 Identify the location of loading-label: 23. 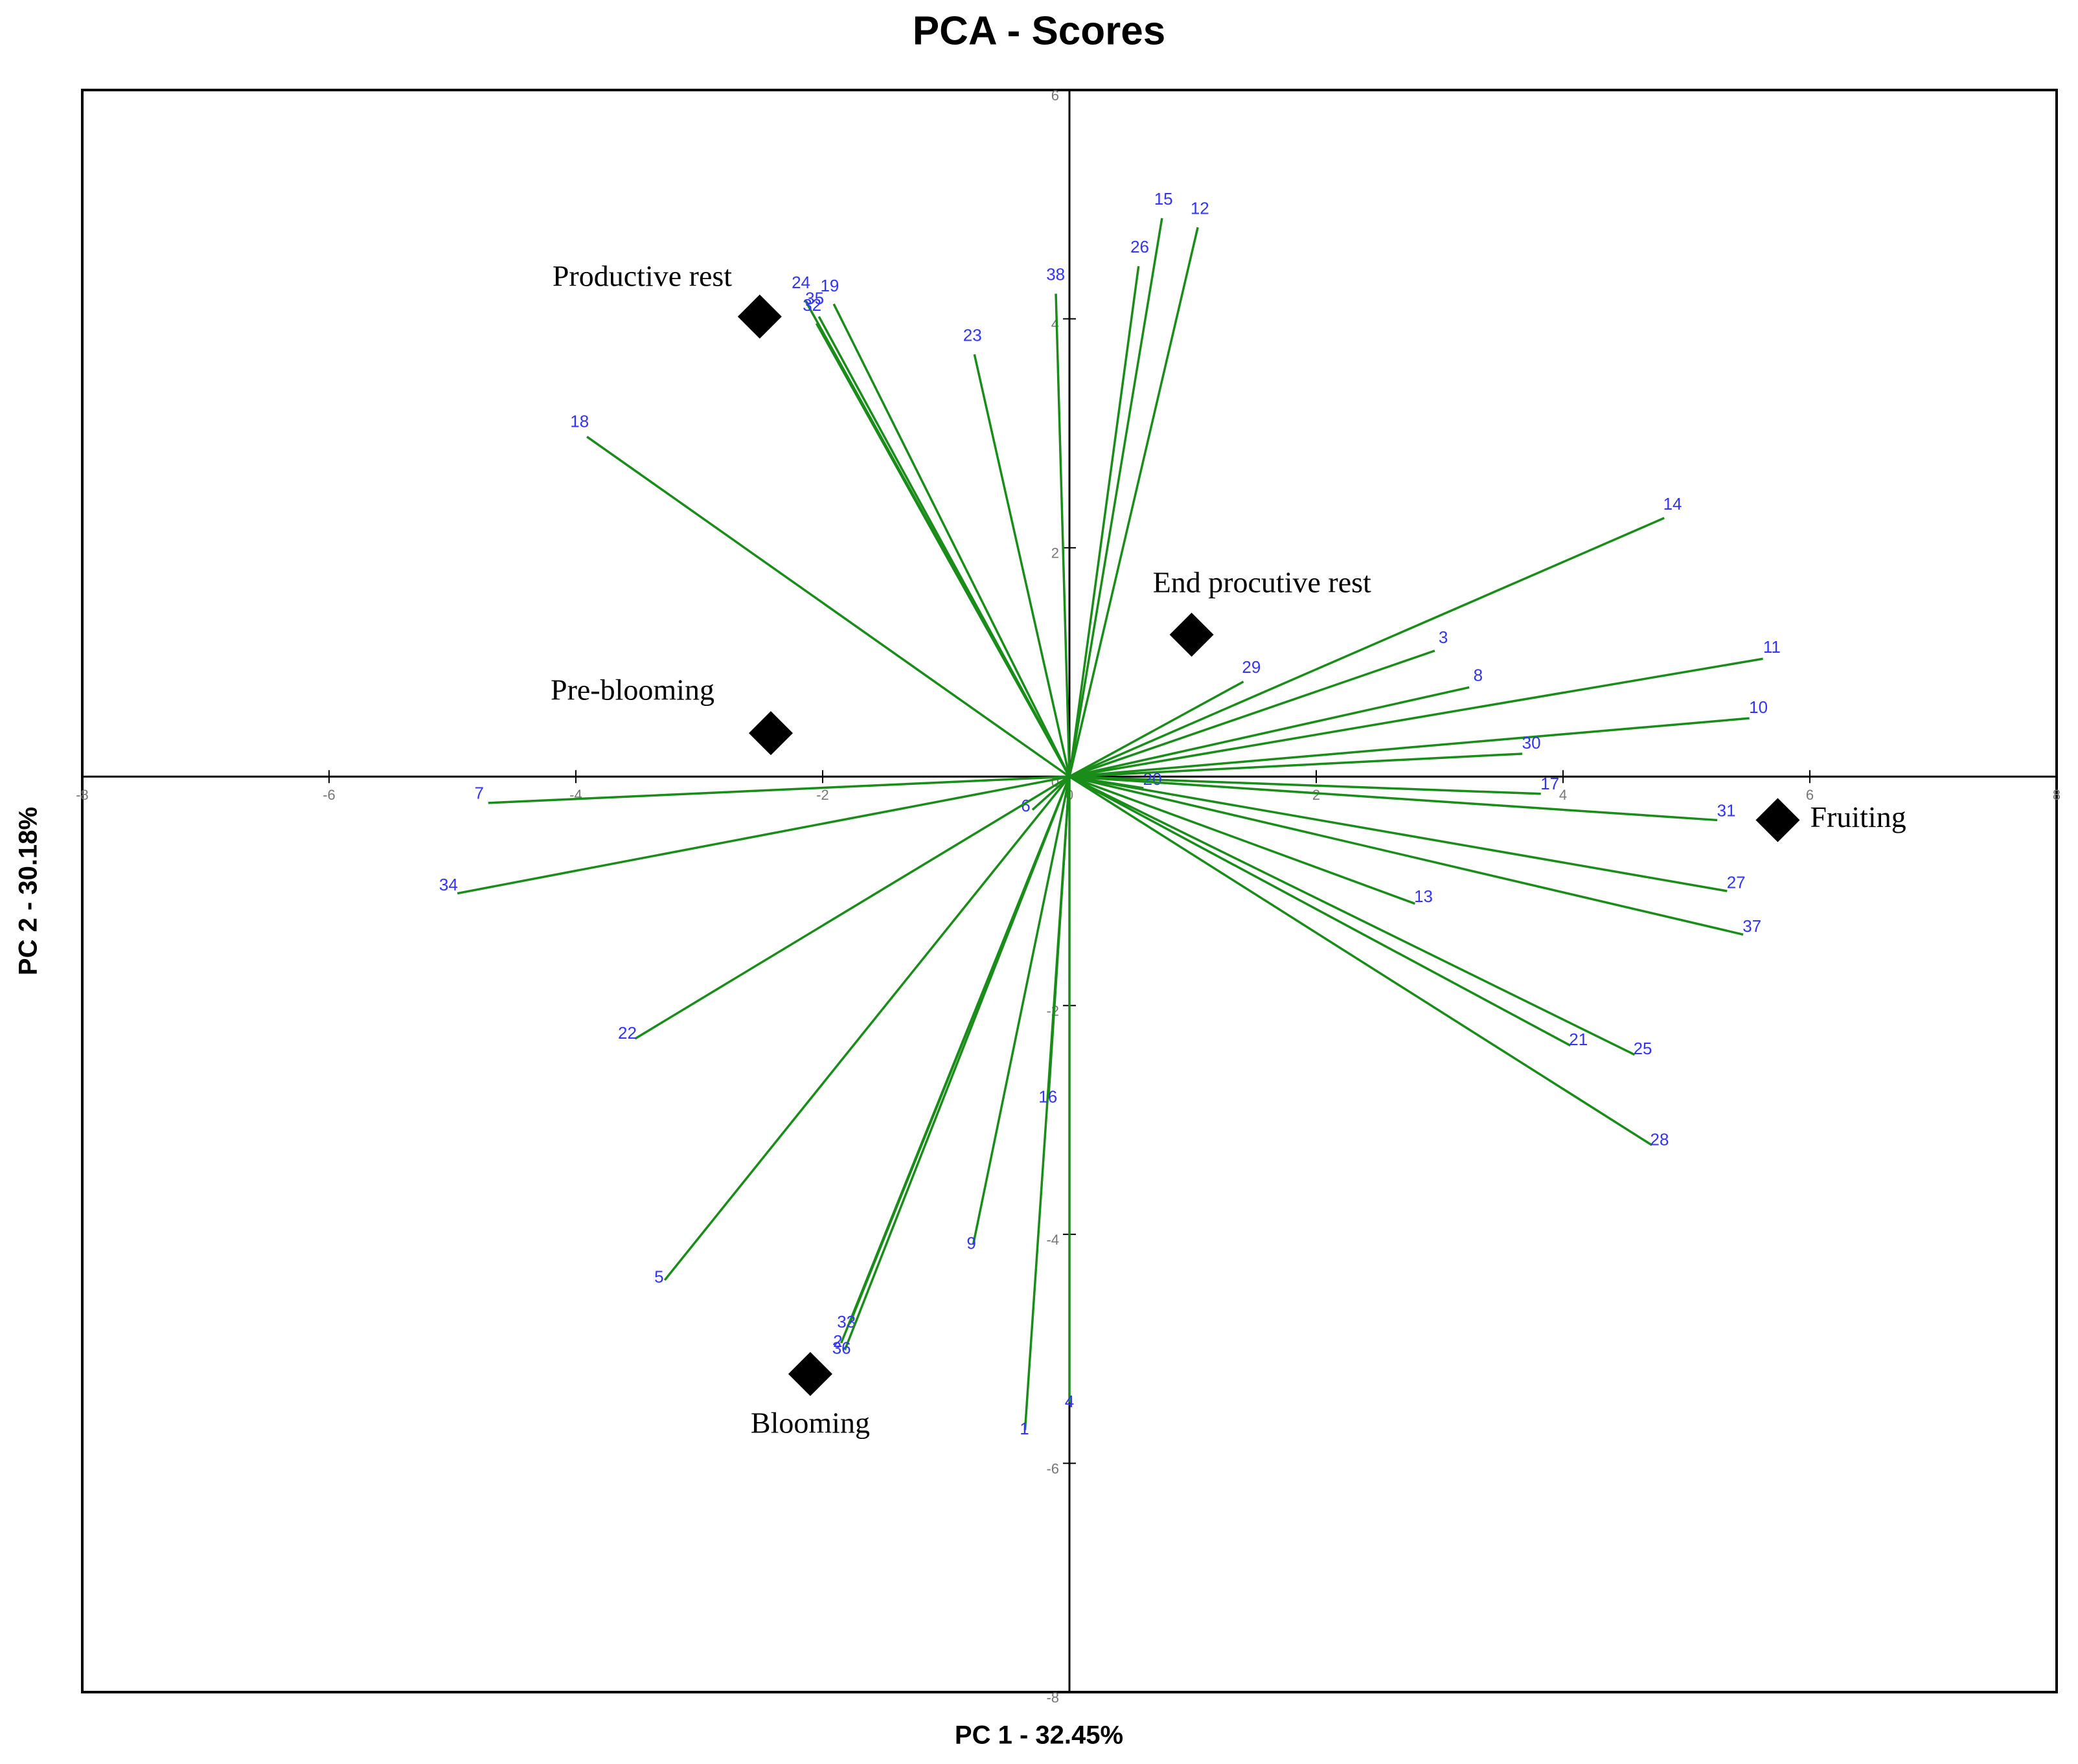
(972, 335).